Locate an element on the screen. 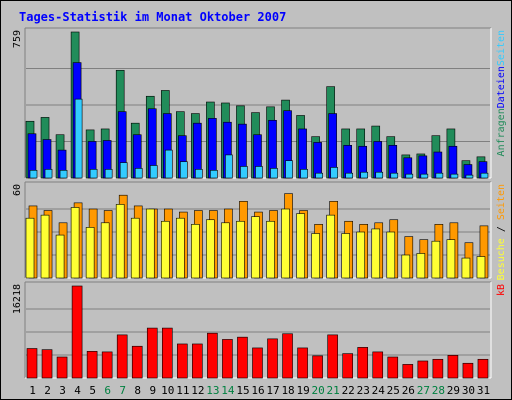 This screenshot has height=400, width=512. x-tick-label-day-11: 11 is located at coordinates (182, 390).